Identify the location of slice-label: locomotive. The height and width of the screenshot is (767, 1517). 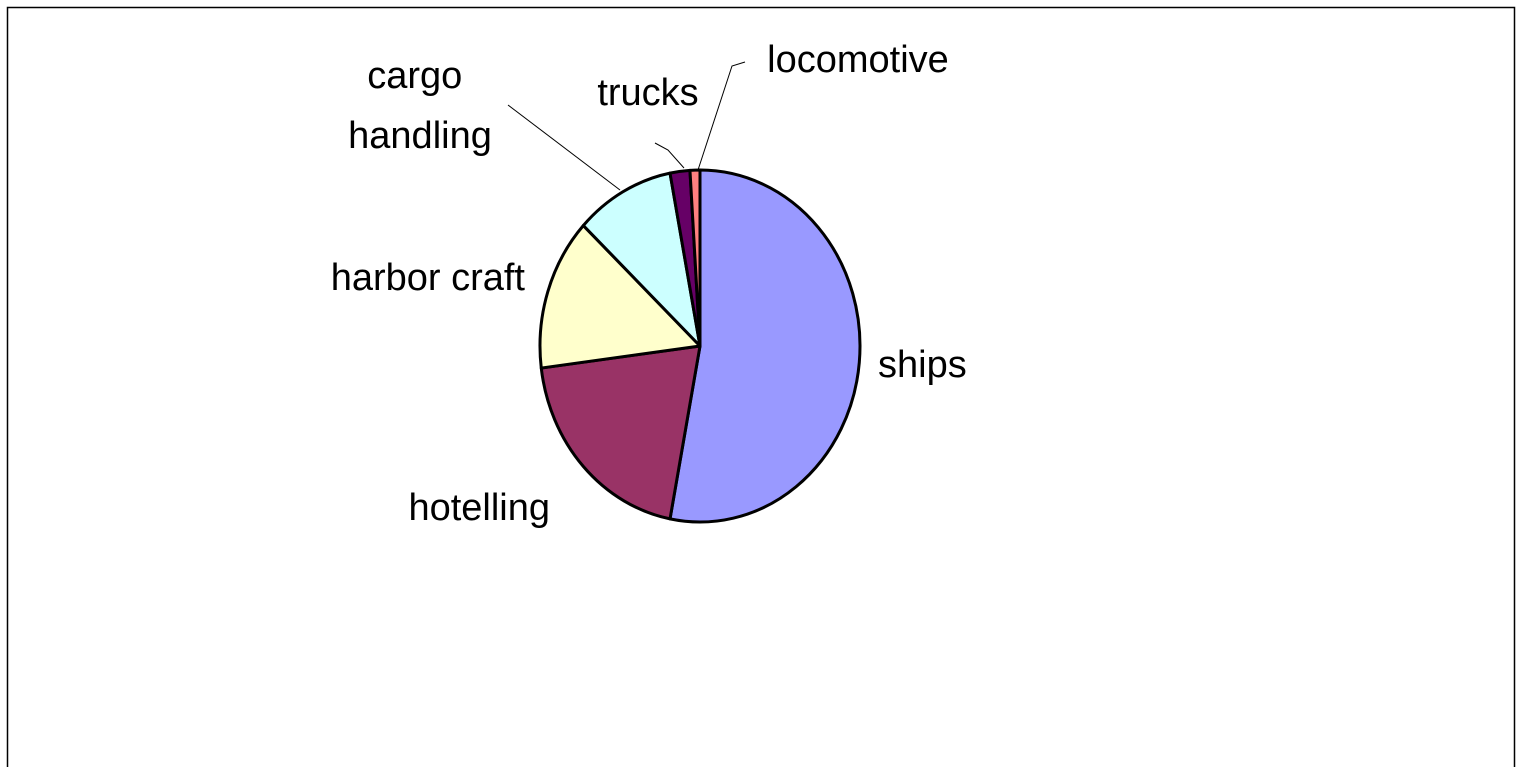
(858, 60).